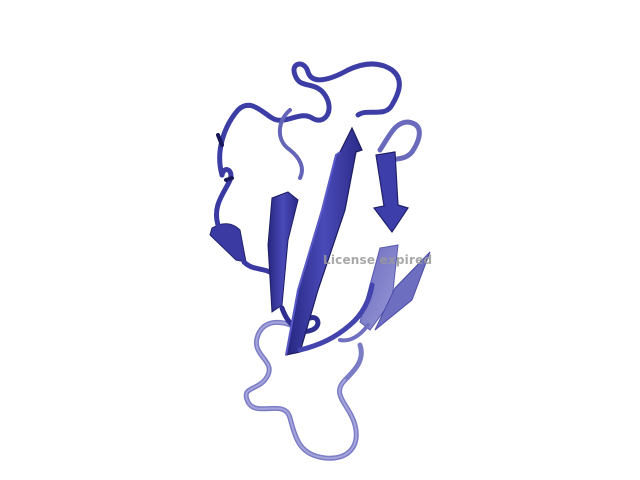 This screenshot has height=480, width=640. What do you see at coordinates (313, 253) in the screenshot?
I see `beta-strand-central-edge` at bounding box center [313, 253].